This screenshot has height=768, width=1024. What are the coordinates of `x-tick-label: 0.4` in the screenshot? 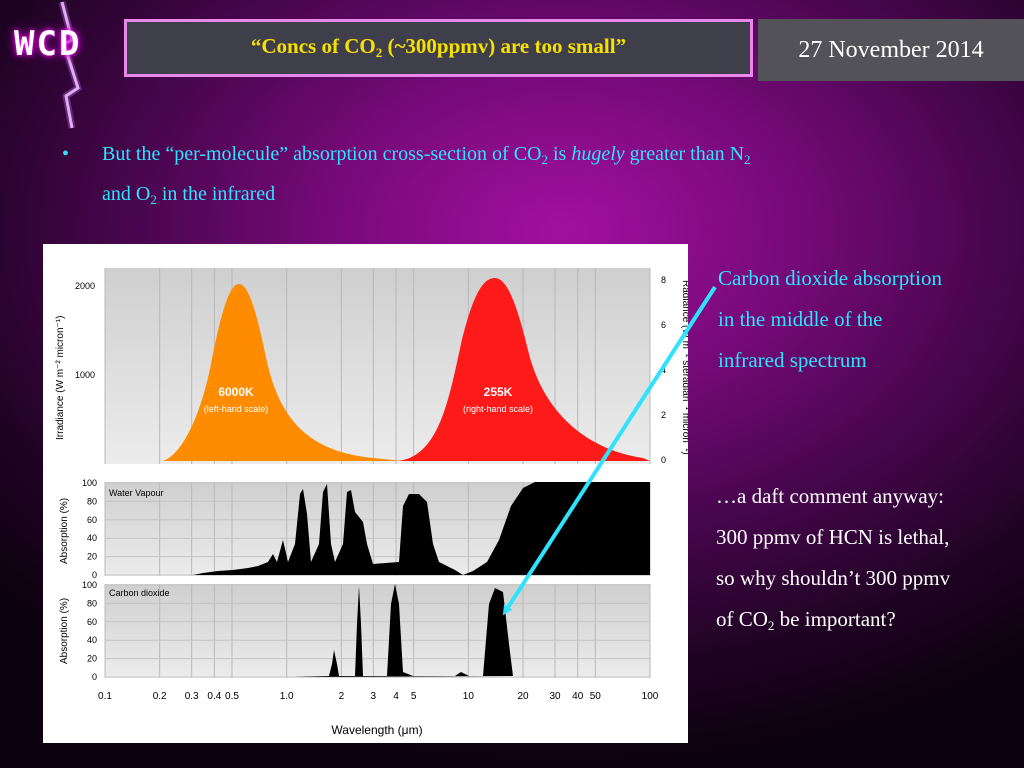 It's located at (214, 696).